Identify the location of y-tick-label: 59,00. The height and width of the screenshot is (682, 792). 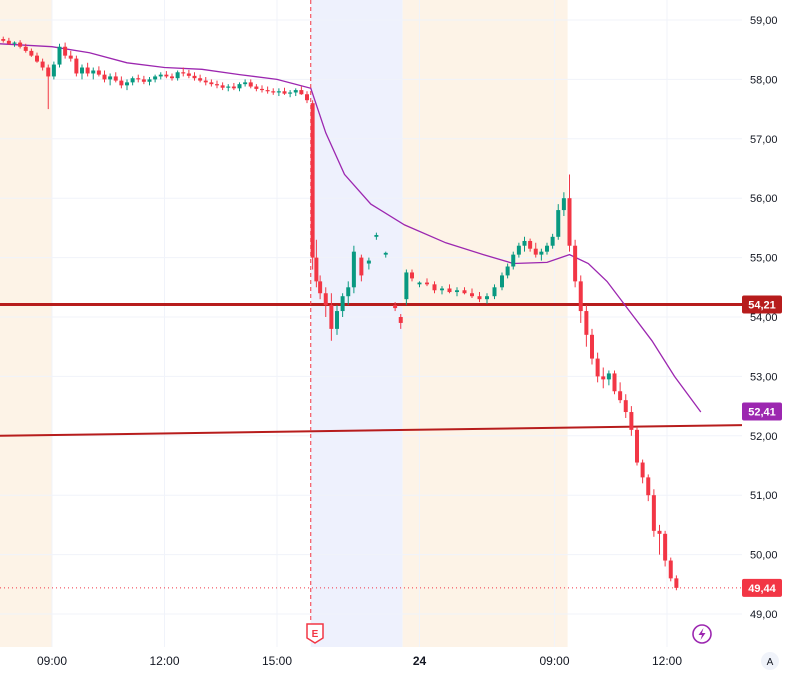
(764, 21).